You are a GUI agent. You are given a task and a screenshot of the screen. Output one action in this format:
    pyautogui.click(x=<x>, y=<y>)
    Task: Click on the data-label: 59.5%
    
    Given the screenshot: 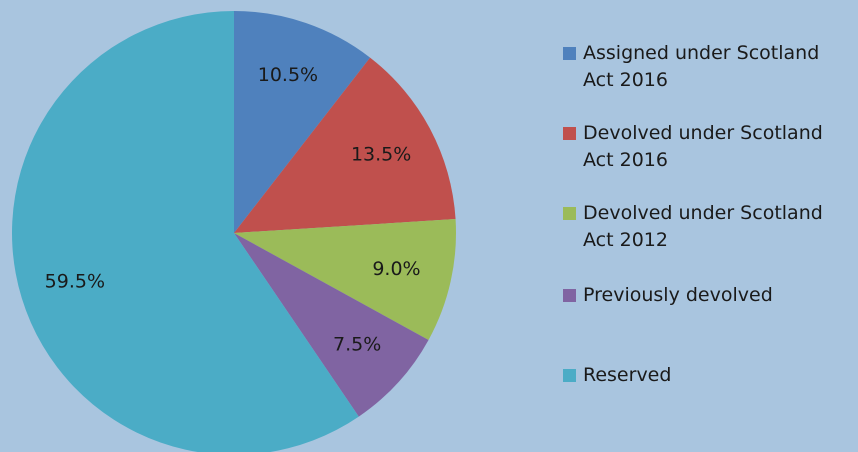 What is the action you would take?
    pyautogui.click(x=75, y=281)
    